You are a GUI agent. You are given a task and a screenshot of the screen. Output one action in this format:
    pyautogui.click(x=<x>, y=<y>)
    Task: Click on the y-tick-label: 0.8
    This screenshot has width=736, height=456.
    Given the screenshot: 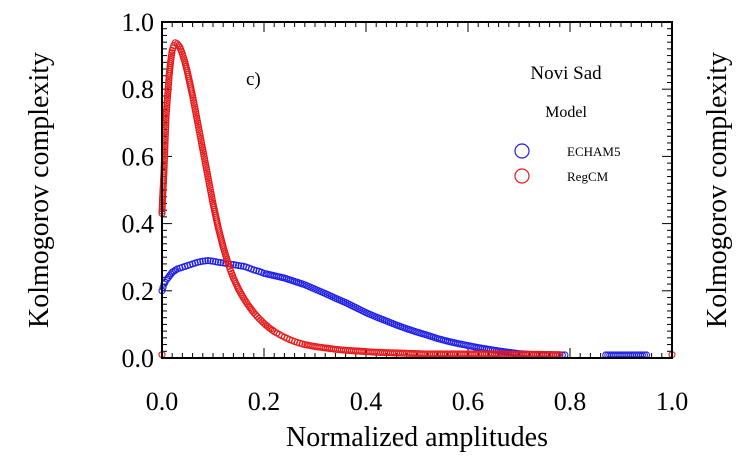 What is the action you would take?
    pyautogui.click(x=138, y=89)
    